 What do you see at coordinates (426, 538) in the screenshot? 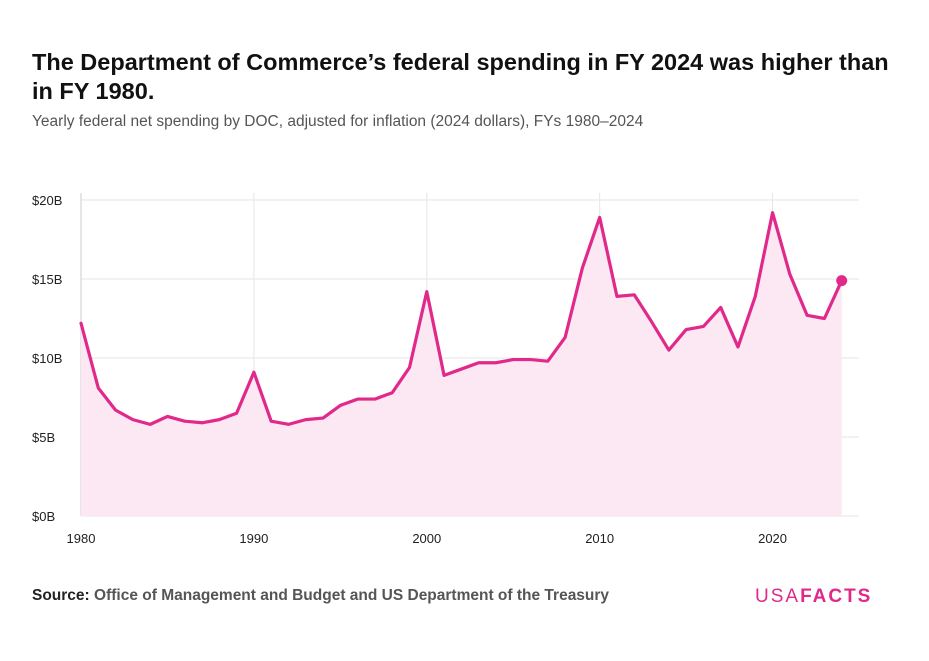
I see `x-tick-label: 2000` at bounding box center [426, 538].